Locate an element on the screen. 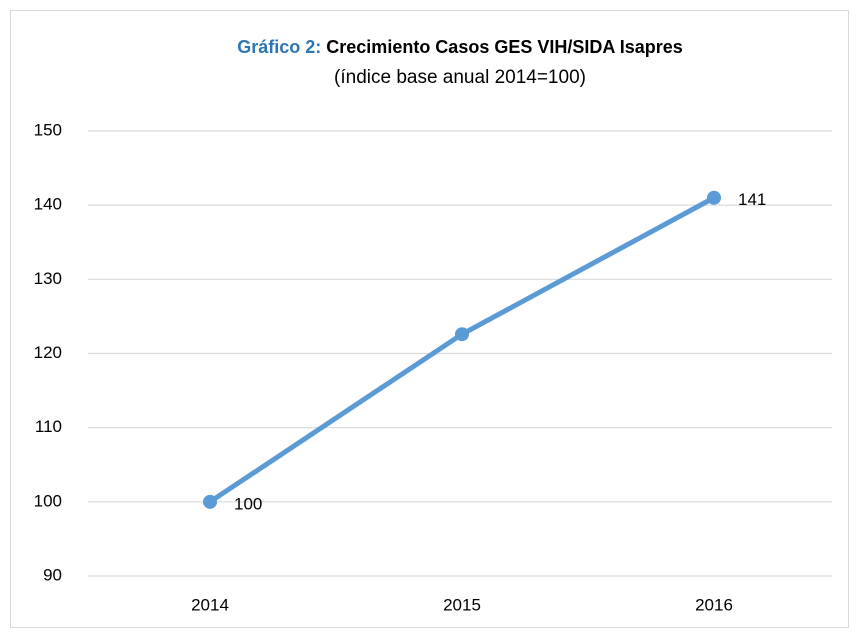  chart-subtitle: (índice base anual 2014=100) is located at coordinates (460, 77).